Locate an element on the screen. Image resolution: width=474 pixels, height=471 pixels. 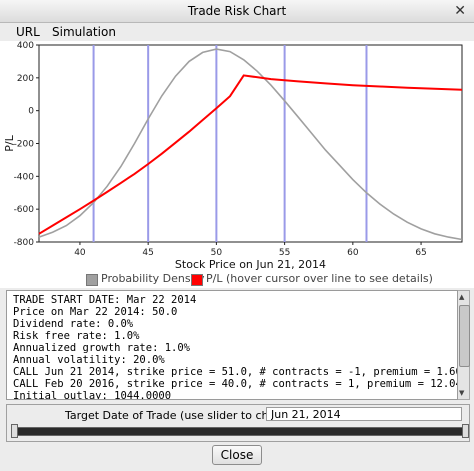
window-titlebar: Trade Risk Chart ✕ is located at coordinates (237, 11).